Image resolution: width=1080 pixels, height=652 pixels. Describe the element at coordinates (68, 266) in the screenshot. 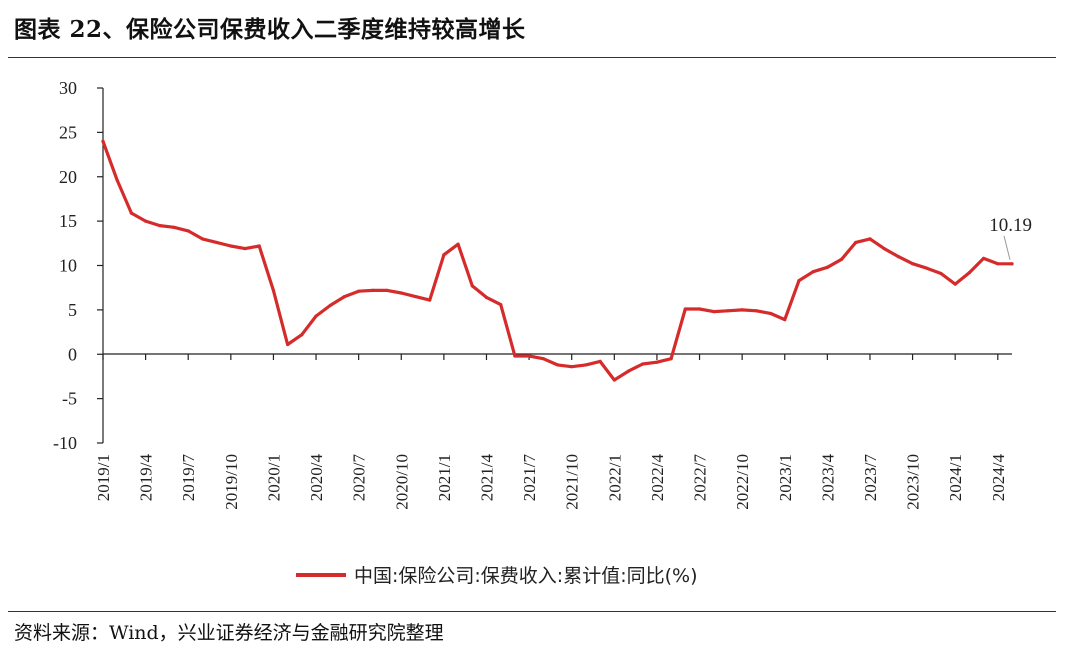

I see `y-tick-label: 10` at that location.